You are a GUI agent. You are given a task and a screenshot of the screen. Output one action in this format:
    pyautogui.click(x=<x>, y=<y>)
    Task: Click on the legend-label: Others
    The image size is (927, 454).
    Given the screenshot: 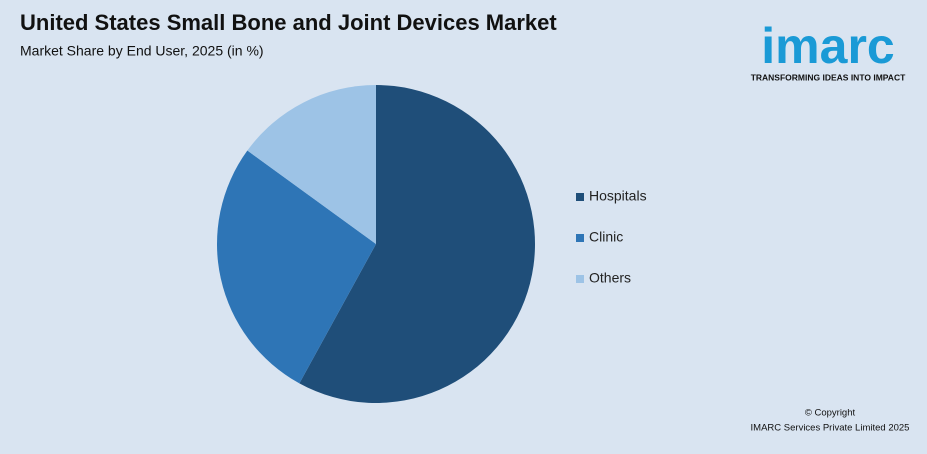 What is the action you would take?
    pyautogui.click(x=610, y=278)
    